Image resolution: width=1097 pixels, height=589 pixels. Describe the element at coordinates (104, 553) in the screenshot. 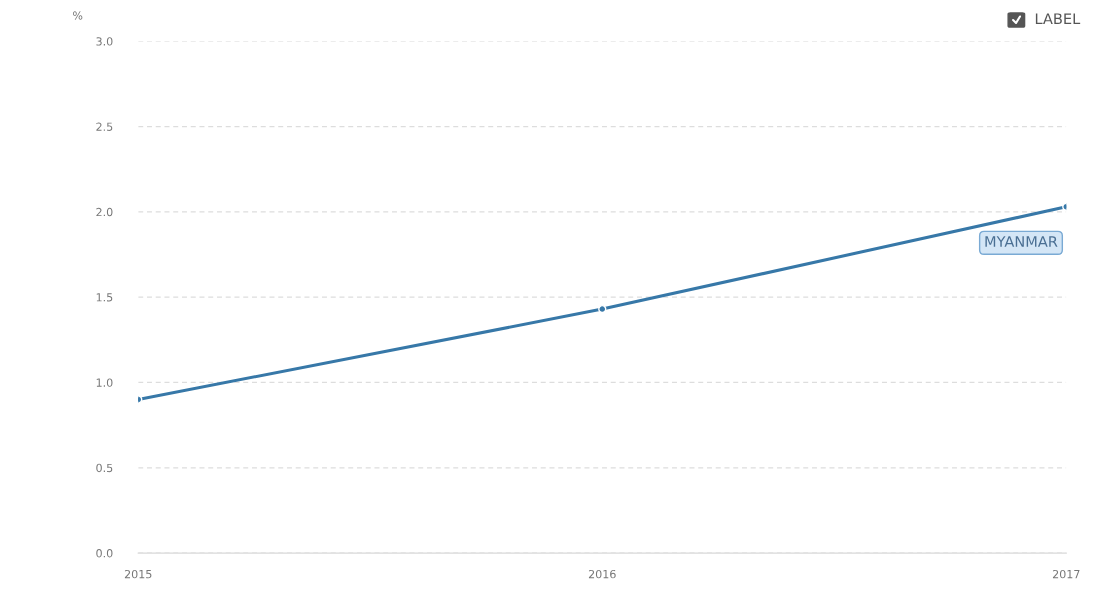

I see `y-tick-label: 0.0` at that location.